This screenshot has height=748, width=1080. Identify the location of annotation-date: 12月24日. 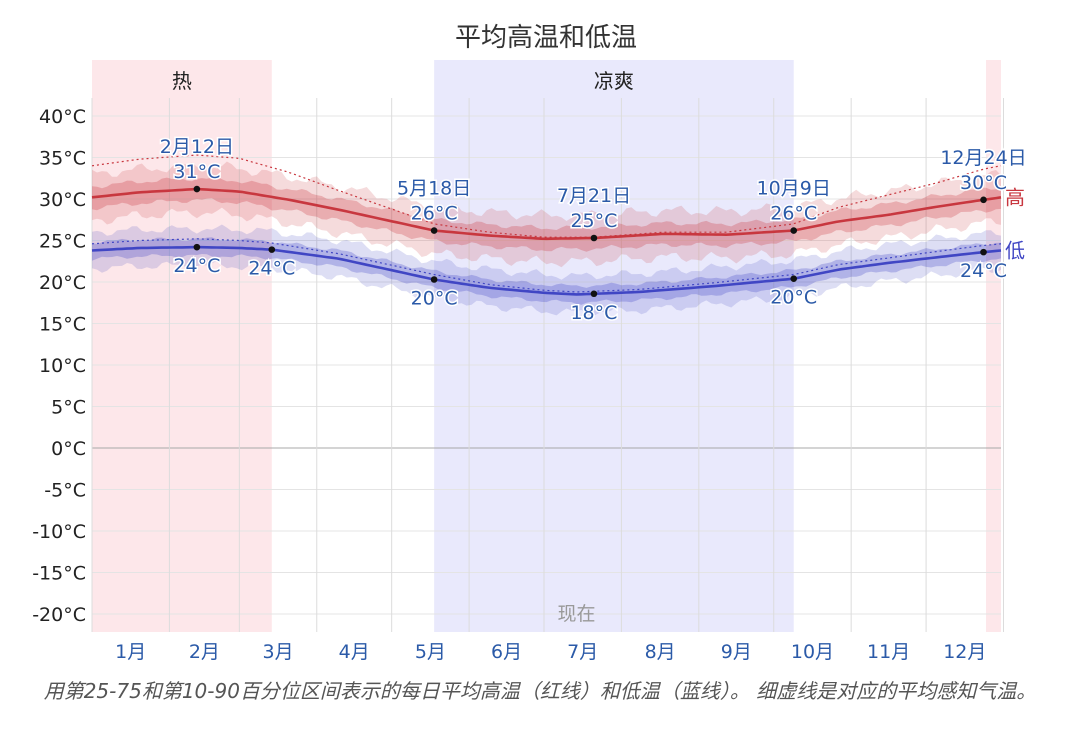
(983, 158).